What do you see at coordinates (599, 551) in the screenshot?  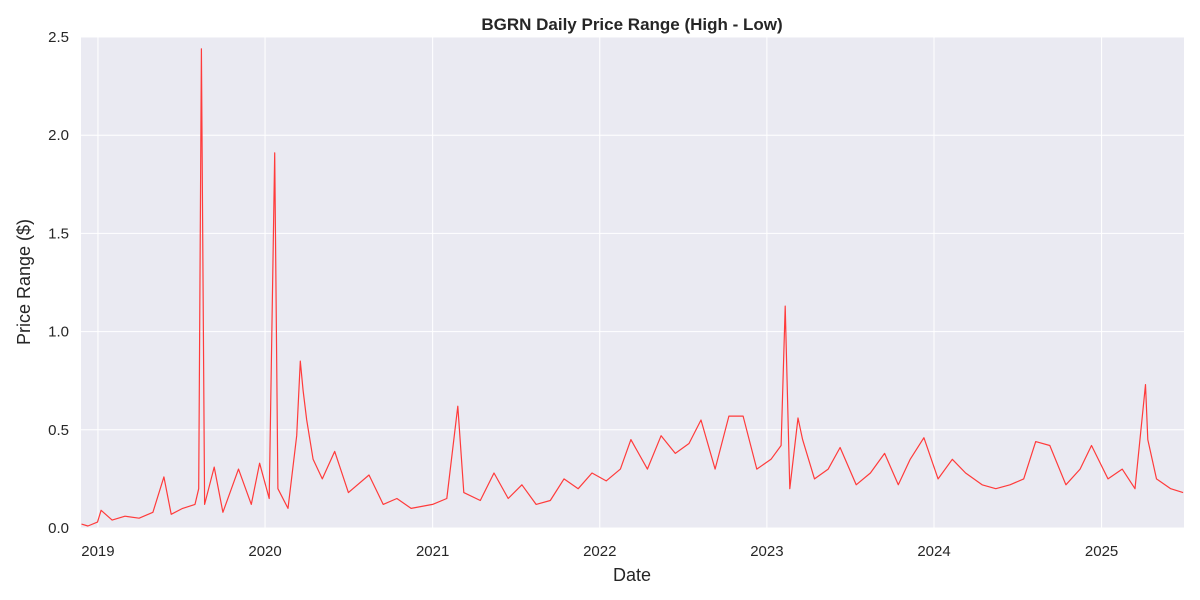 I see `x-tick-label: 2022` at bounding box center [599, 551].